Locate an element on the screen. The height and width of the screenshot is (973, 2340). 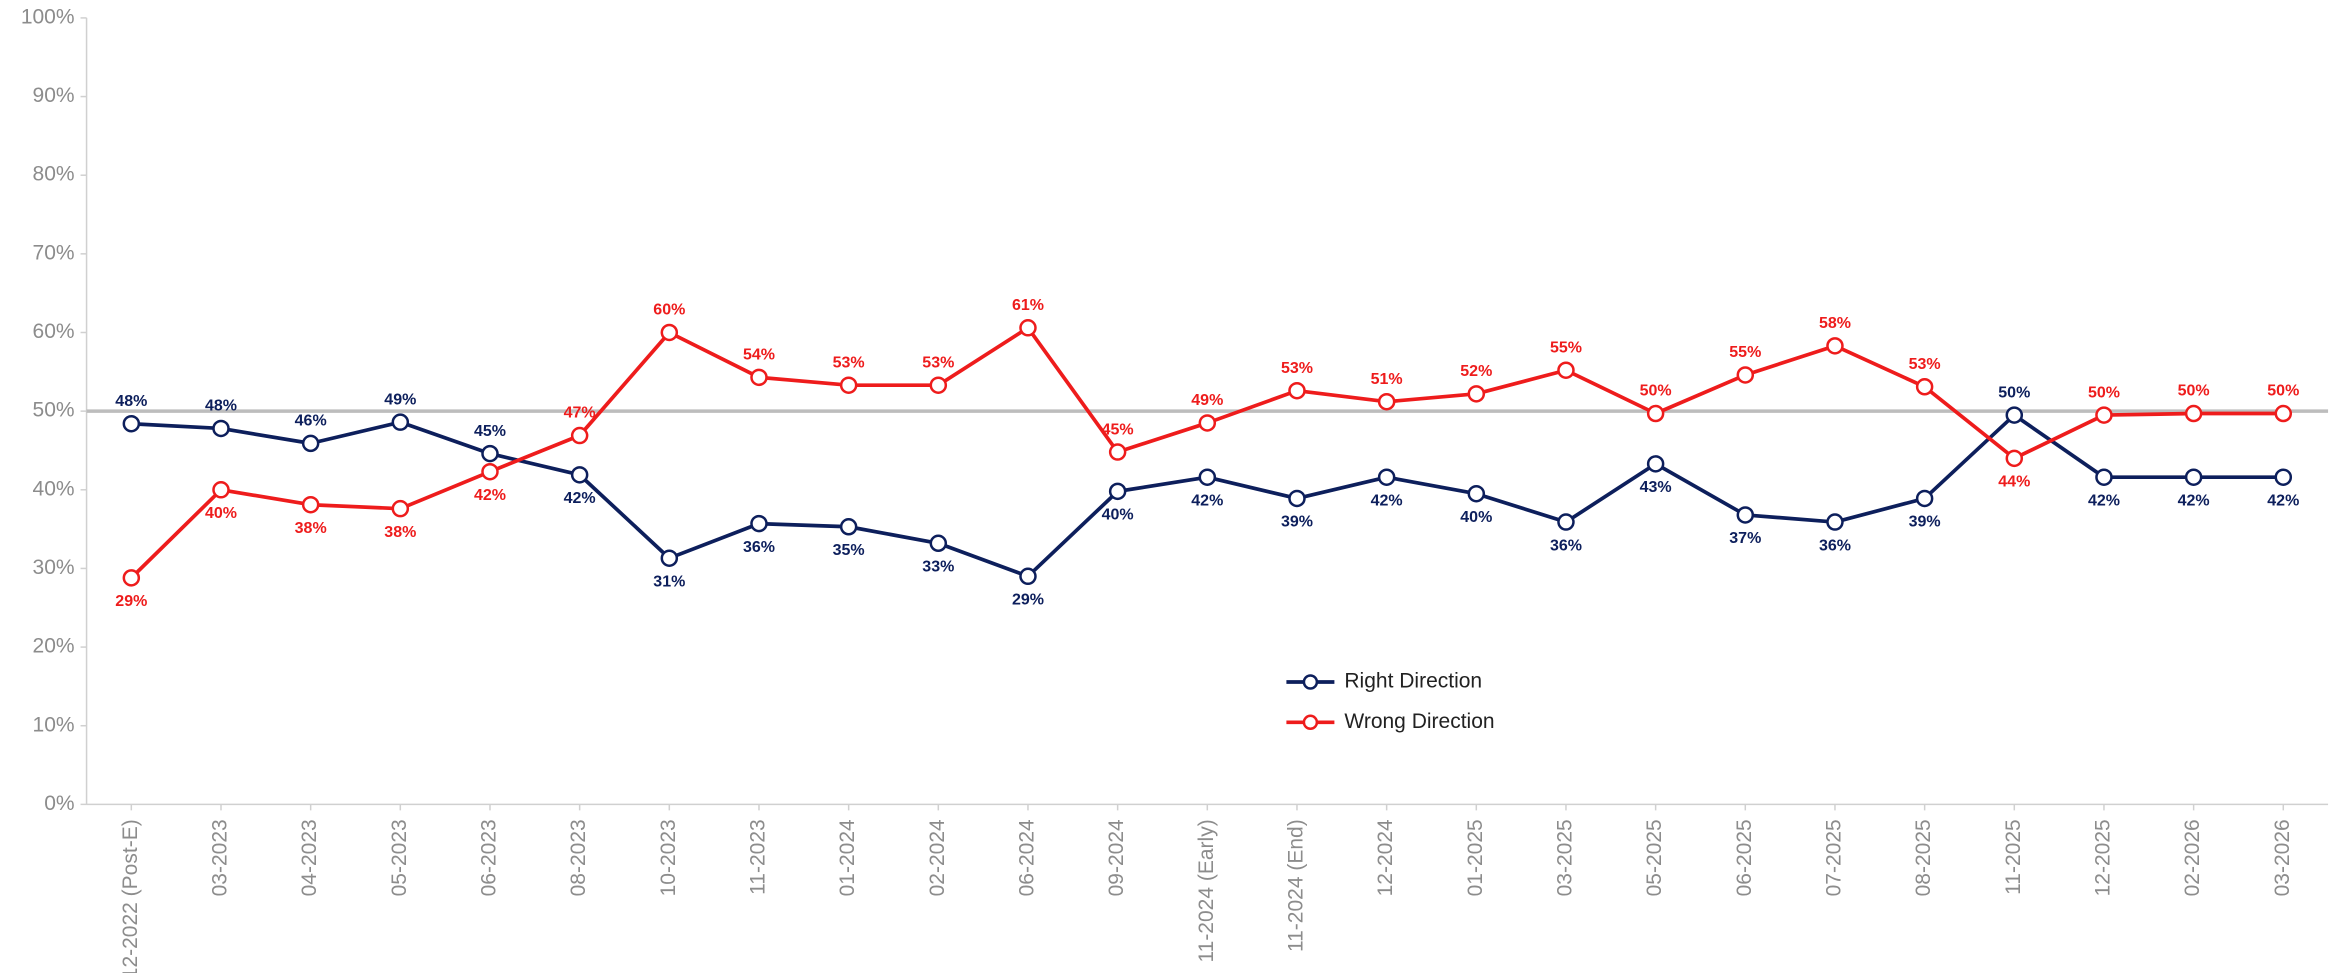
y-tick-label: 40% is located at coordinates (54, 488).